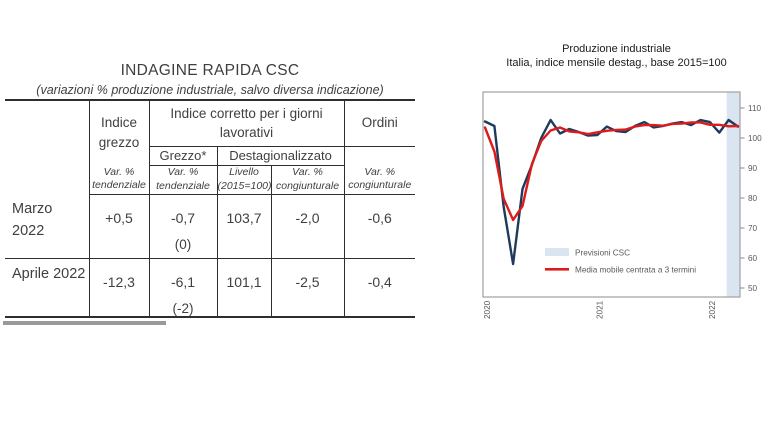  I want to click on legend-band-swatch, so click(557, 252).